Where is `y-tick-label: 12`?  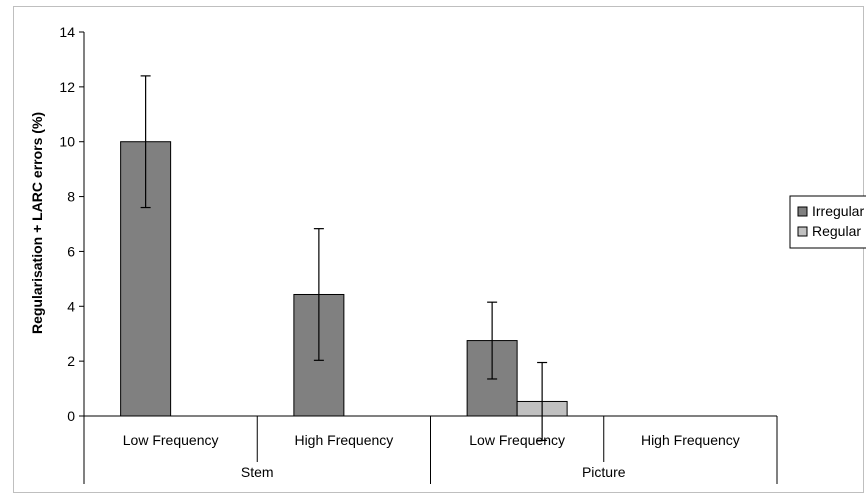 y-tick-label: 12 is located at coordinates (67, 87).